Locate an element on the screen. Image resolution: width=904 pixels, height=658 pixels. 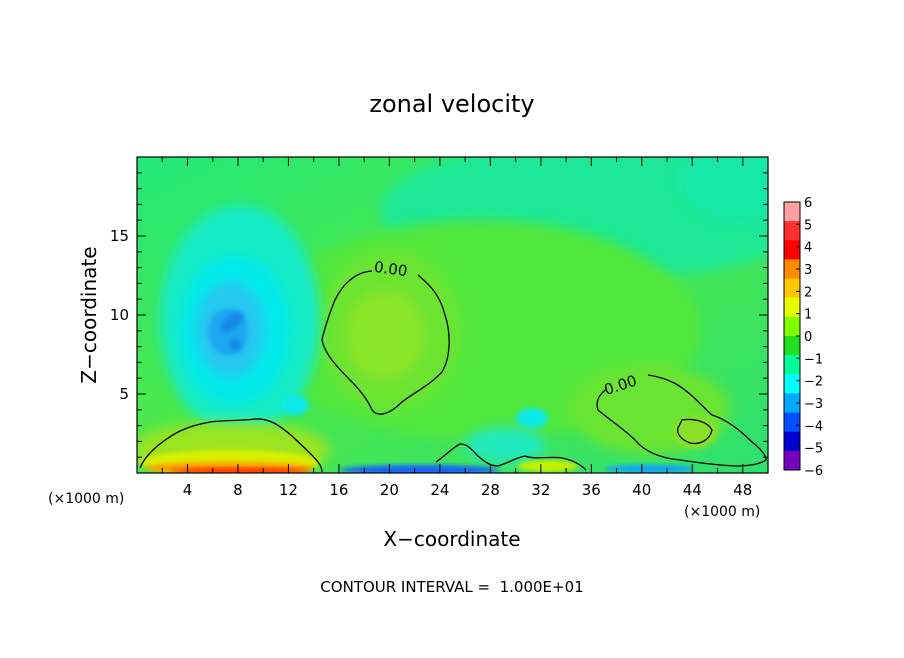
colorbar-label: 6 is located at coordinates (808, 203).